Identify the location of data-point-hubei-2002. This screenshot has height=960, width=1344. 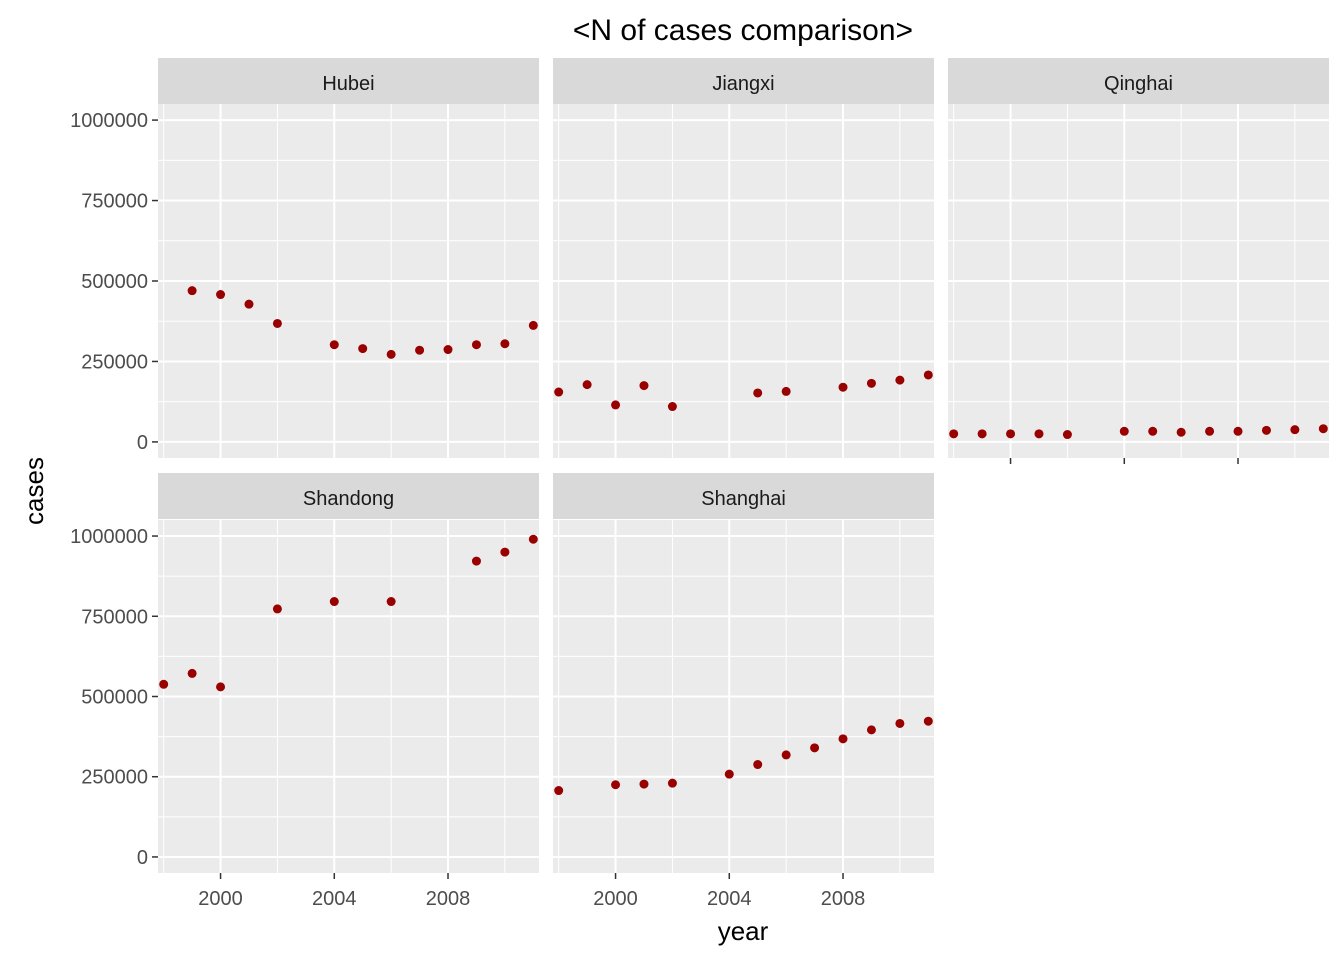
(277, 323).